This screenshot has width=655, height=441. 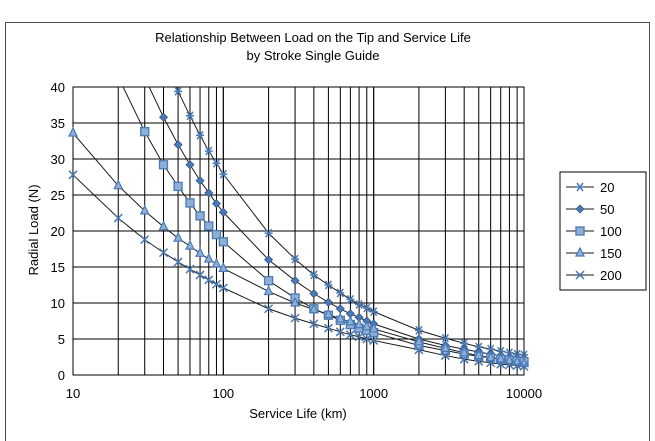 I want to click on y-tick-label: 10, so click(x=58, y=303).